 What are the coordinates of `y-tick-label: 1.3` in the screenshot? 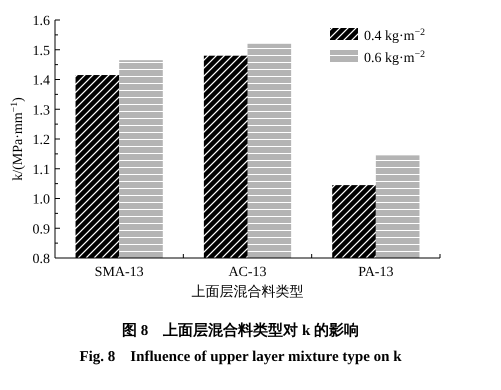 It's located at (41, 110).